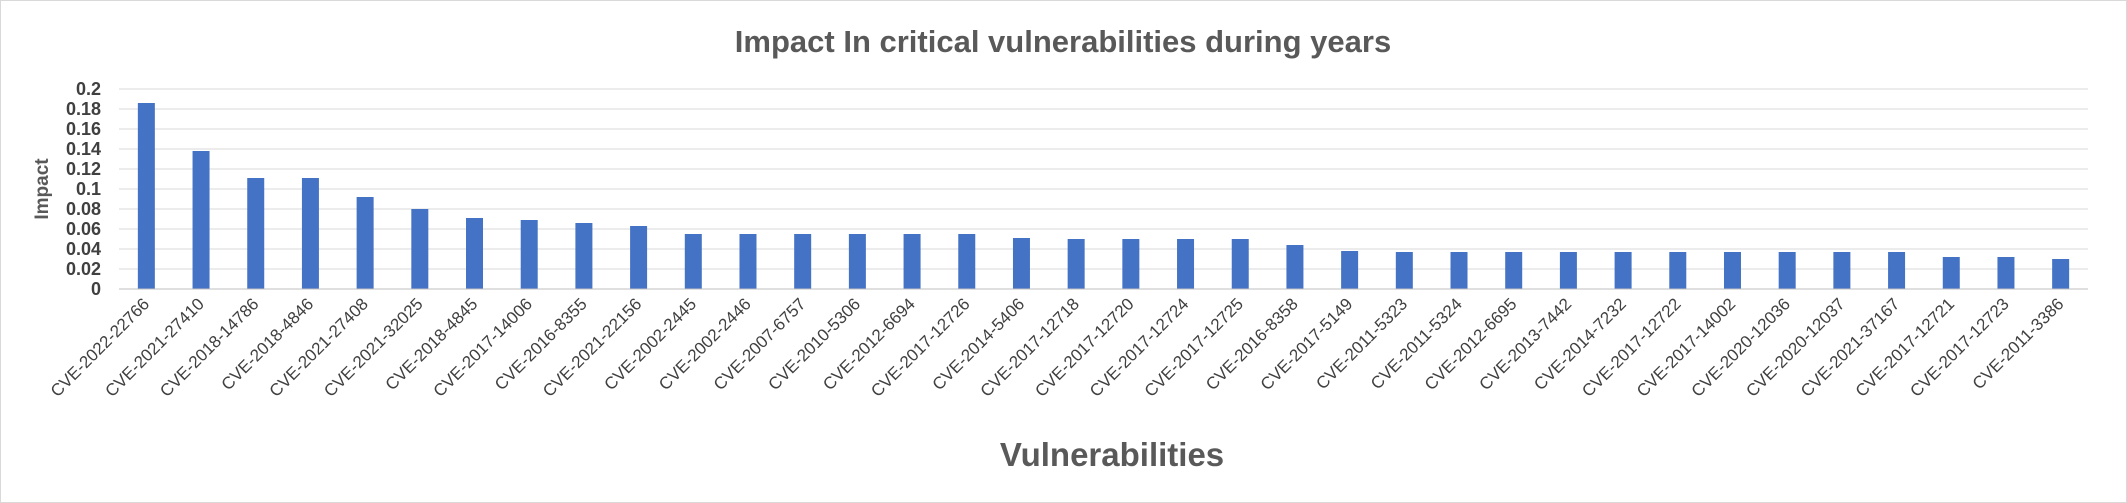  What do you see at coordinates (1307, 344) in the screenshot?
I see `x-tick-label: CVE-2017-5149` at bounding box center [1307, 344].